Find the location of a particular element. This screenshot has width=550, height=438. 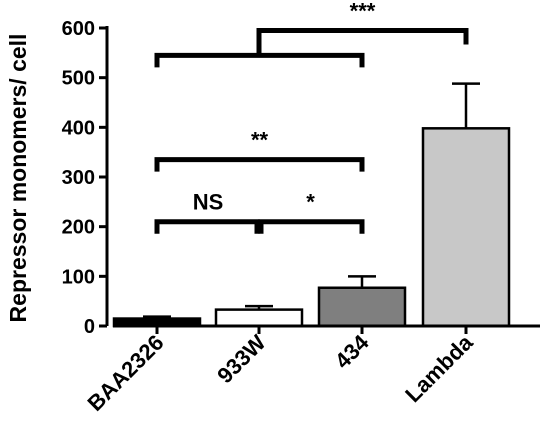

y-tick-label: 100 is located at coordinates (78, 277).